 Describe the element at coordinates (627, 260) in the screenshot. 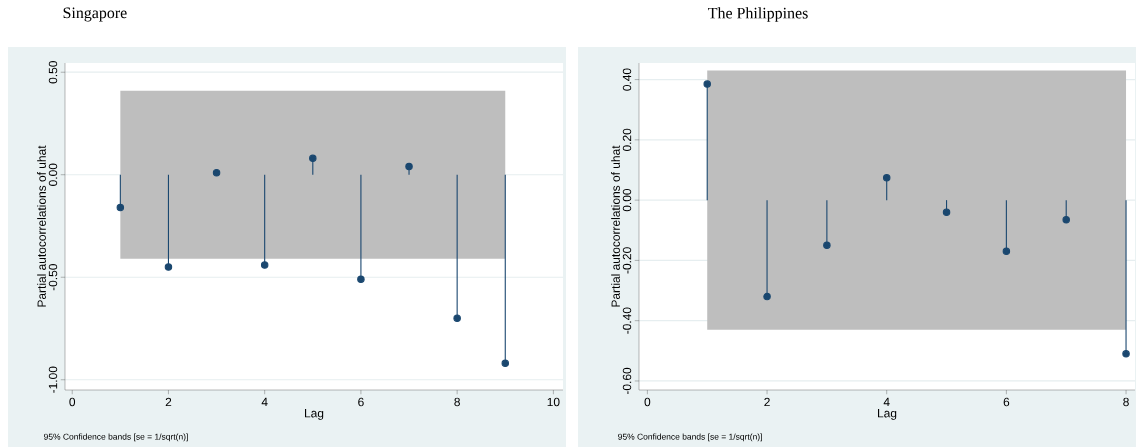

I see `y-tick-label: -0.20` at that location.